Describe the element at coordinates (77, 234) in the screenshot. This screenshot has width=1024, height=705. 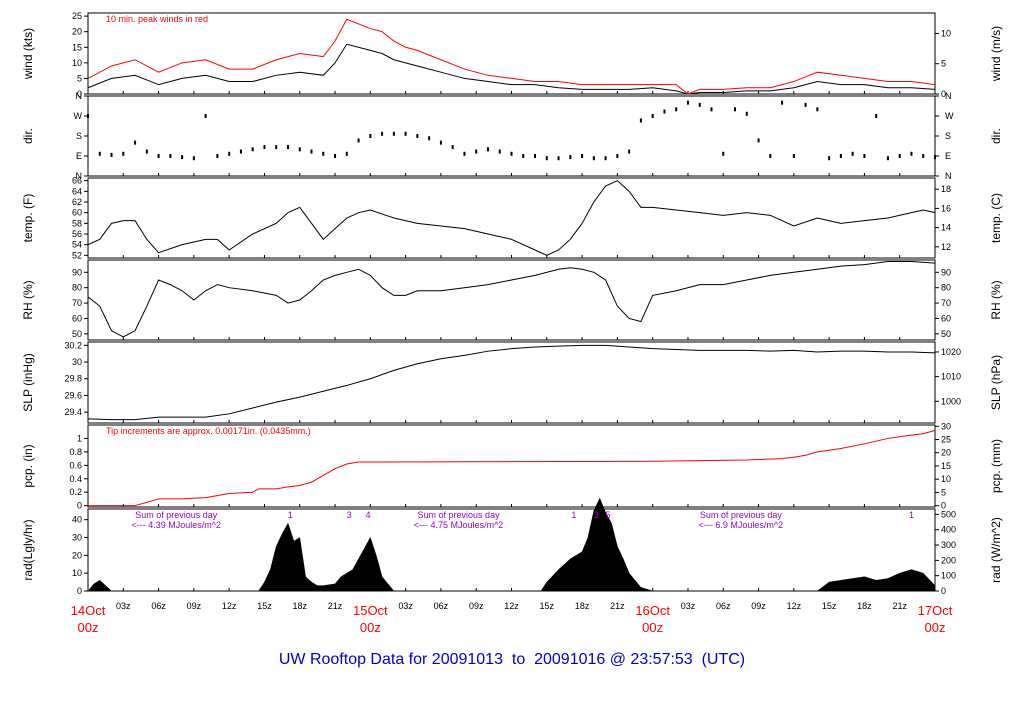
I see `y-tick-label-left: 56` at that location.